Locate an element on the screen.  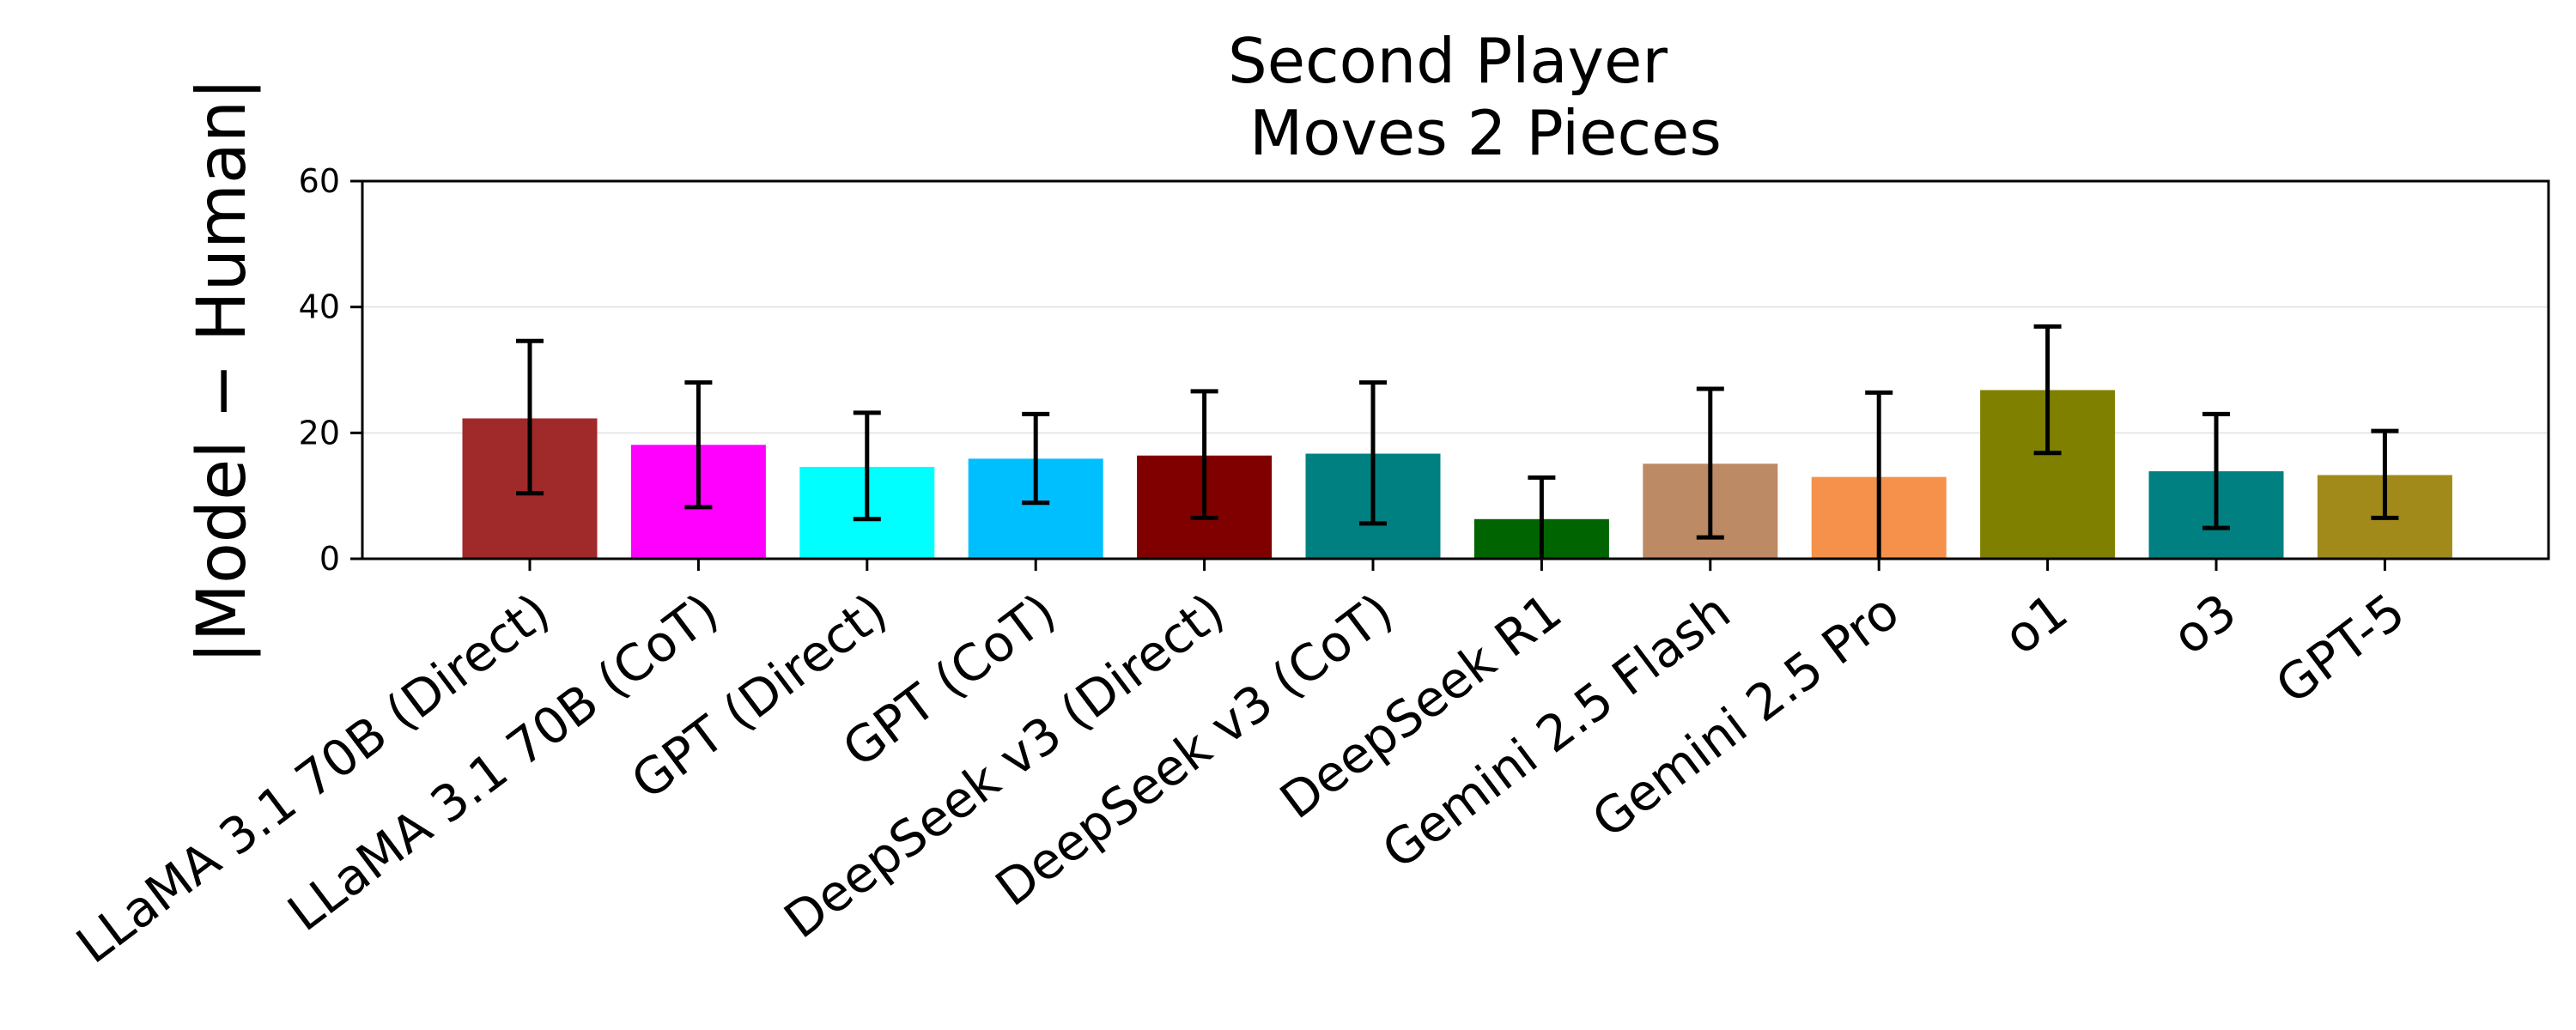
grid-lines is located at coordinates (1455, 370).